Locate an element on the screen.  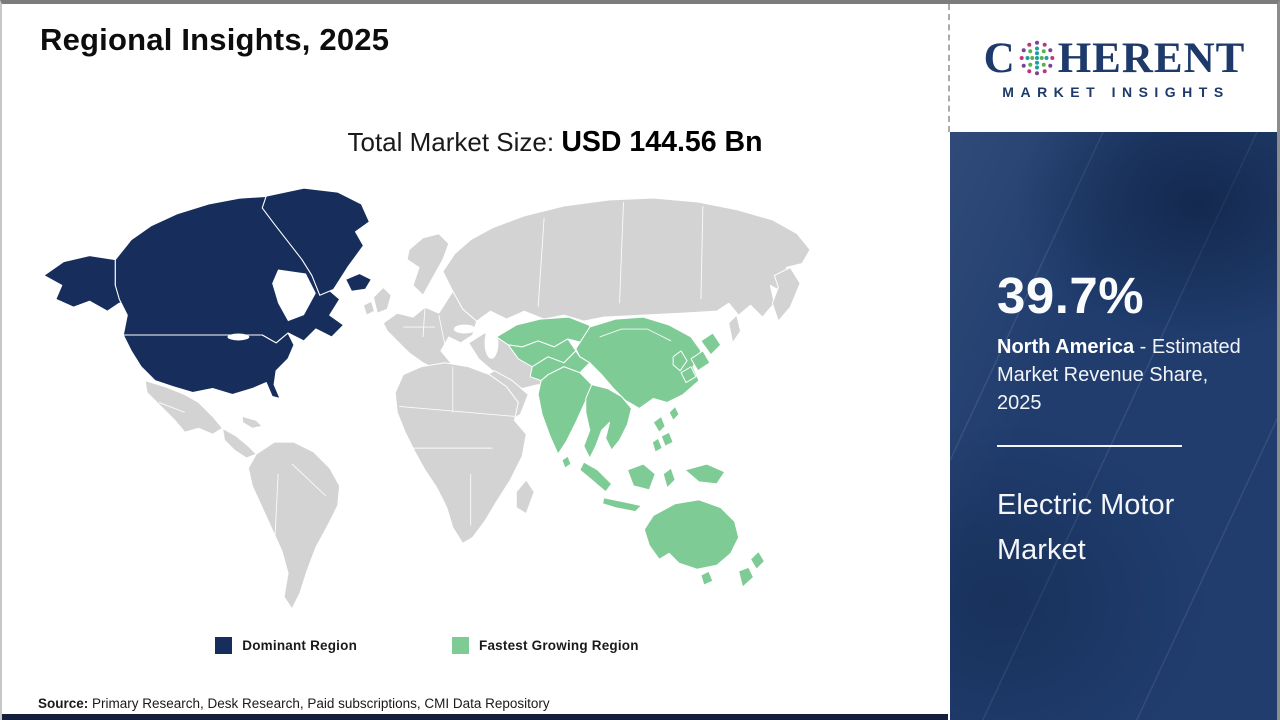
globe-dots-icon is located at coordinates (1037, 58).